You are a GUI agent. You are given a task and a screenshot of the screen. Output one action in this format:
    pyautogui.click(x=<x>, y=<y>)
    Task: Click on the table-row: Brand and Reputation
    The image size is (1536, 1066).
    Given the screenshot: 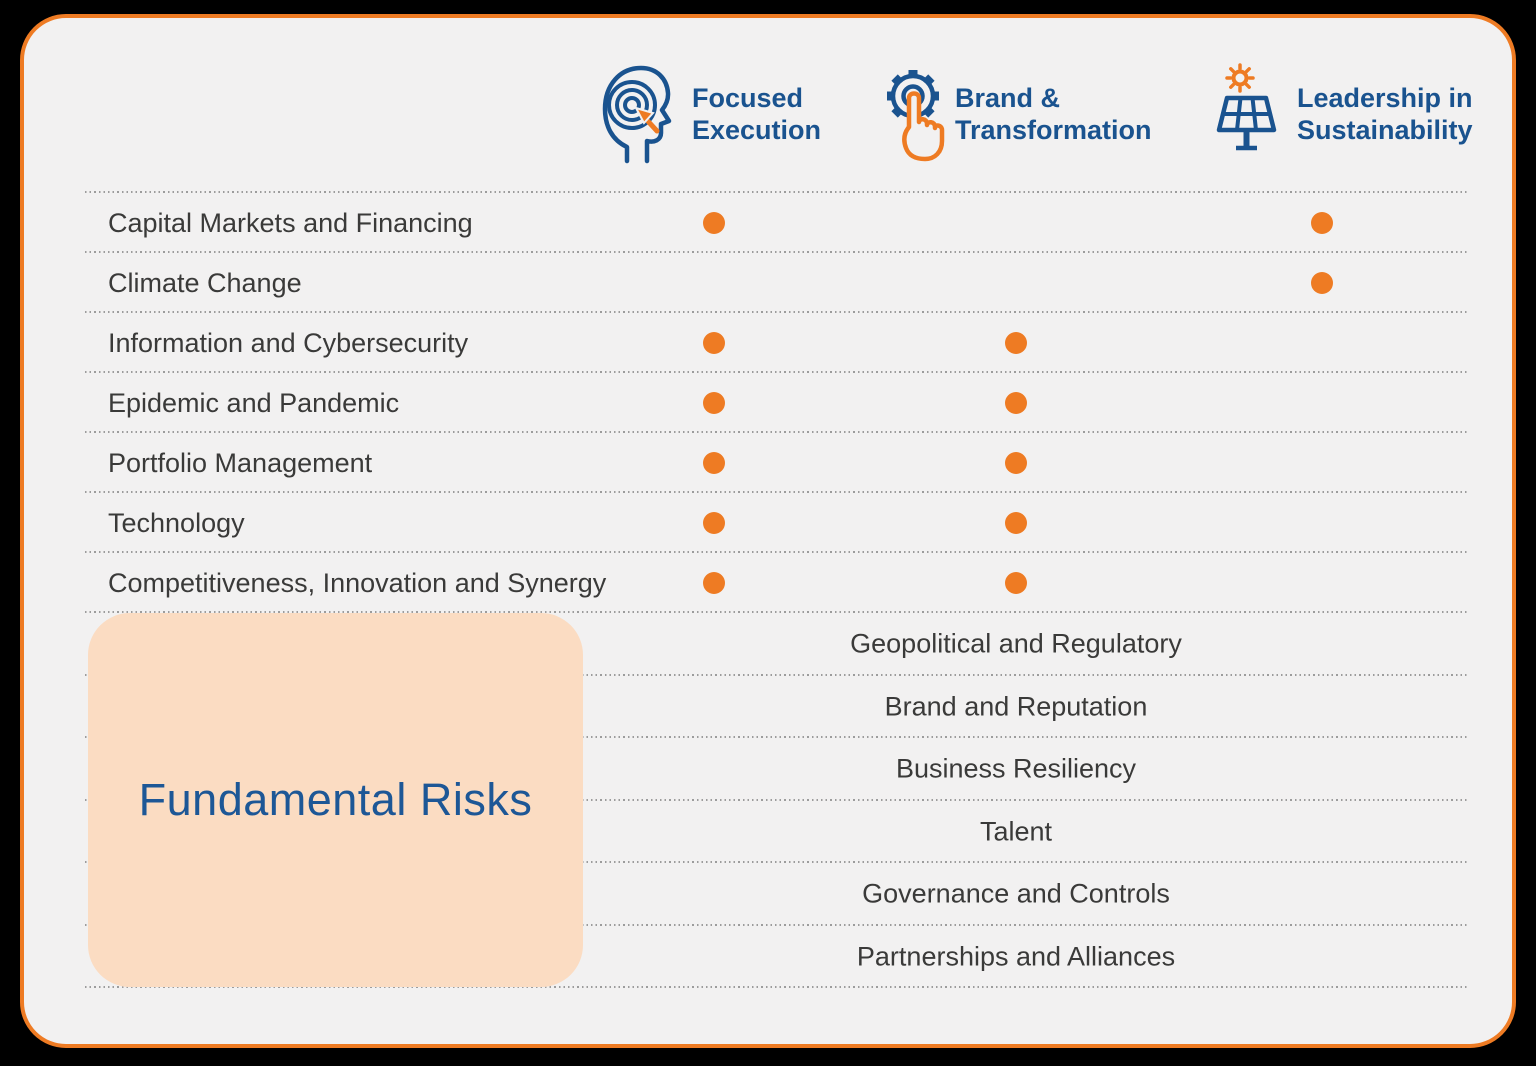 What is the action you would take?
    pyautogui.click(x=777, y=707)
    